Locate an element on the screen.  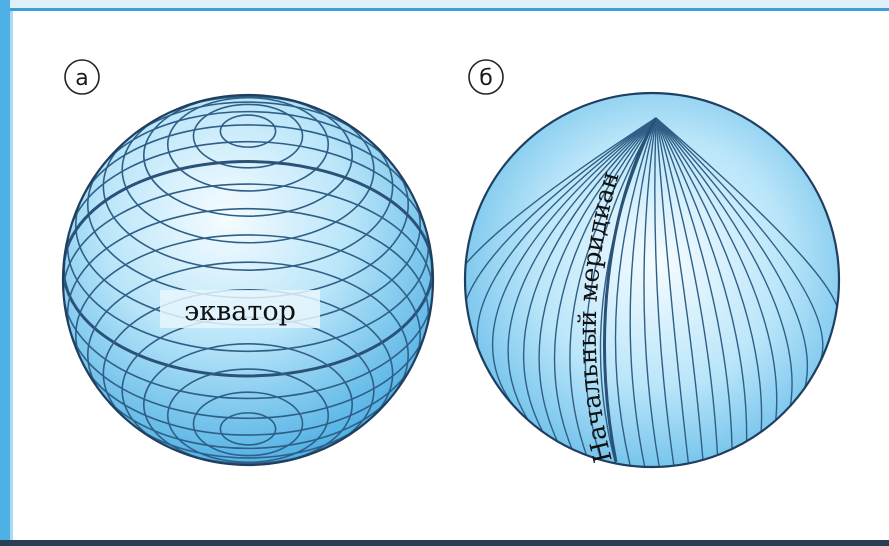
frame-left-bar is located at coordinates (5, 273).